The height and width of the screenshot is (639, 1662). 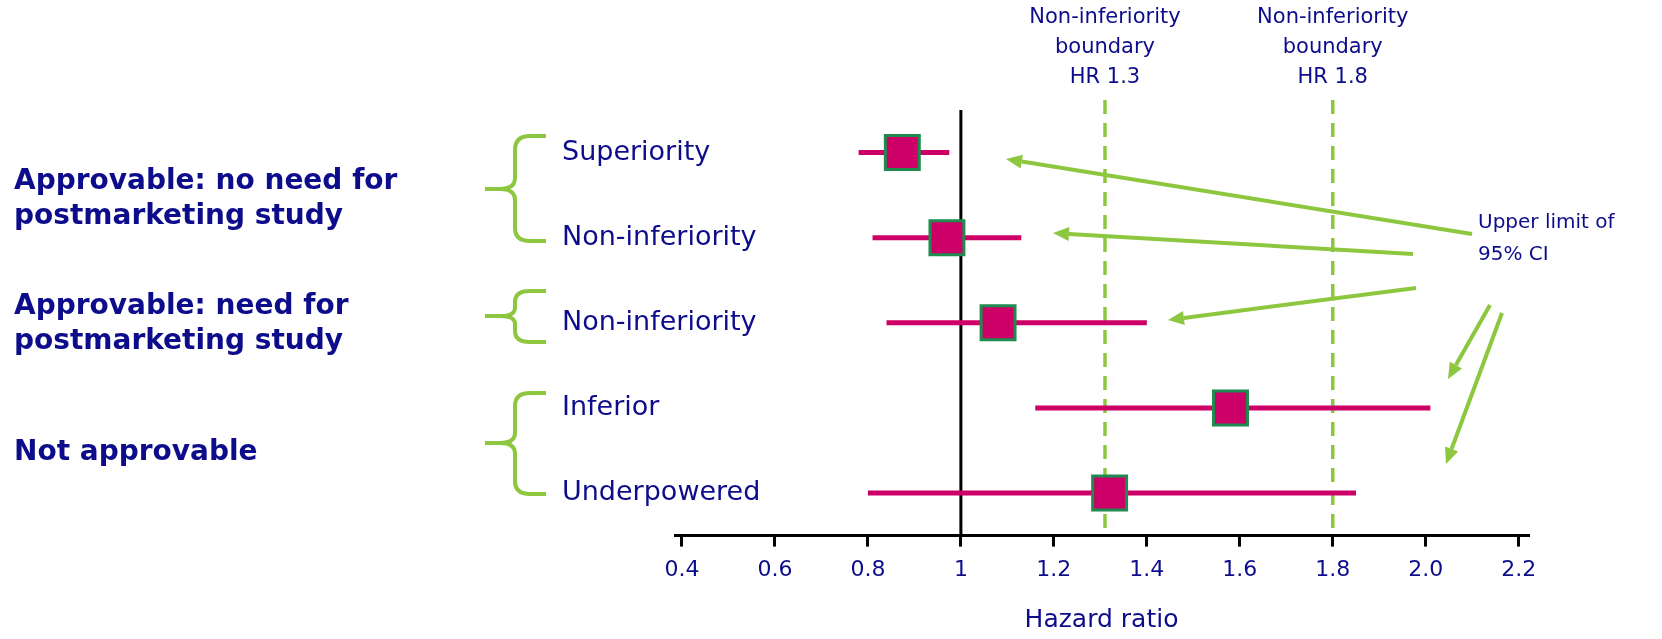 I want to click on x-tick-label: 1.2, so click(x=1054, y=568).